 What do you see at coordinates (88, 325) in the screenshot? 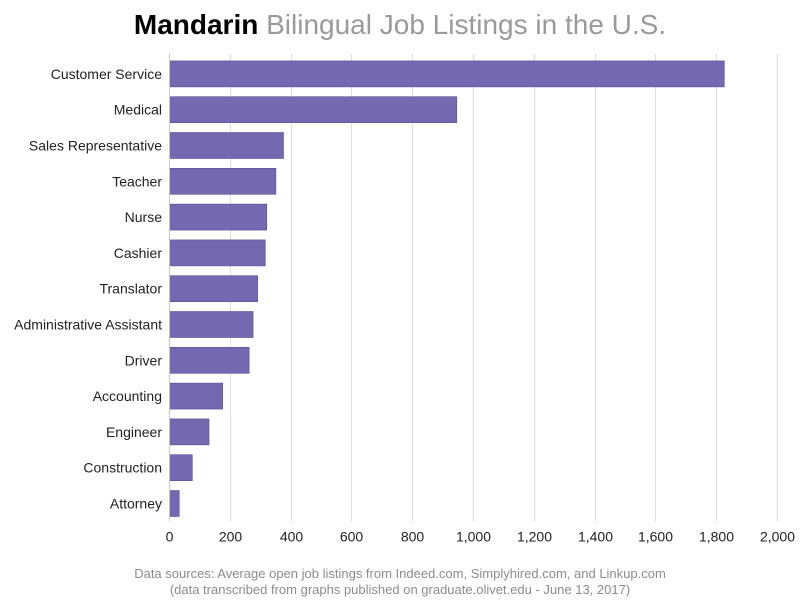
I see `category-label: Administrative Assistant` at bounding box center [88, 325].